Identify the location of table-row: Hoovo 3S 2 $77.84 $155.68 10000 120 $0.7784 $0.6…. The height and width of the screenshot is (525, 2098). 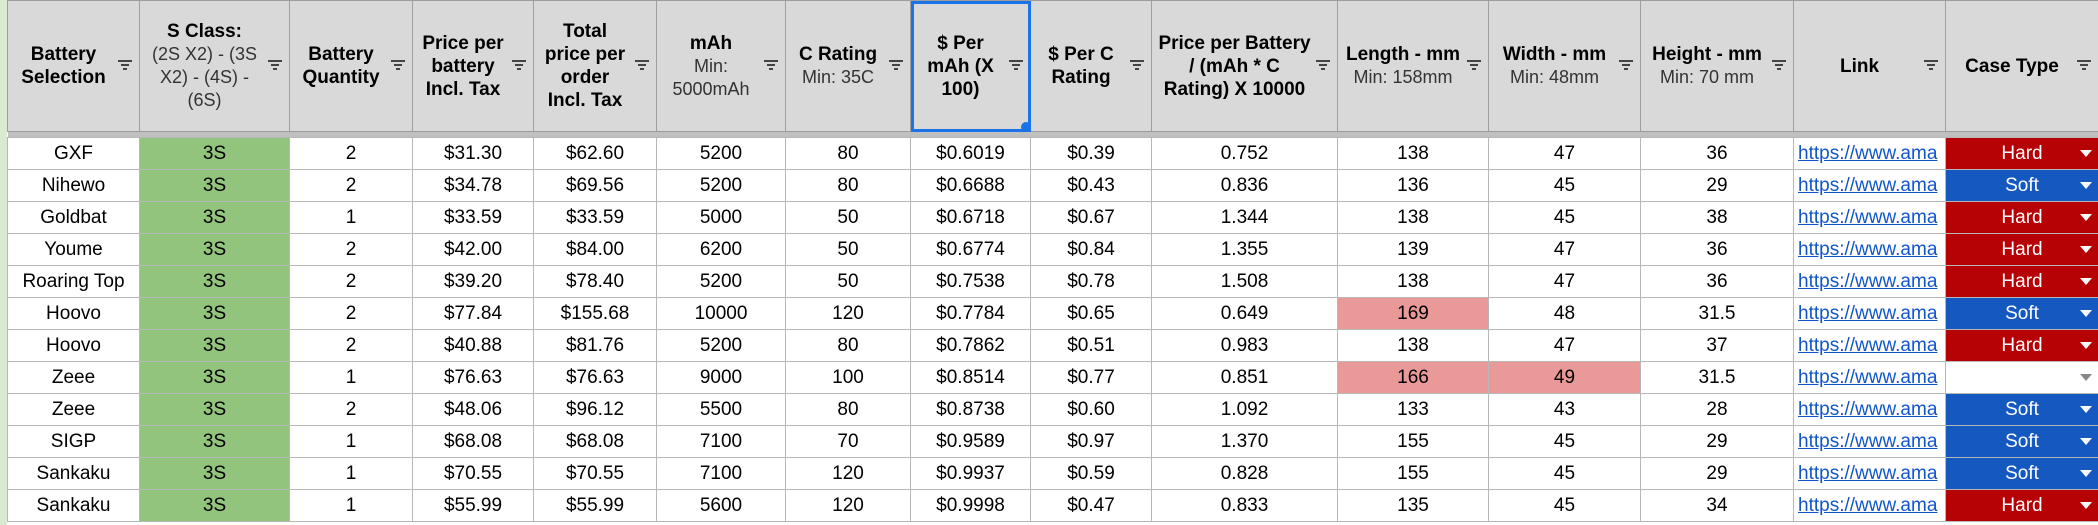
(1052, 313).